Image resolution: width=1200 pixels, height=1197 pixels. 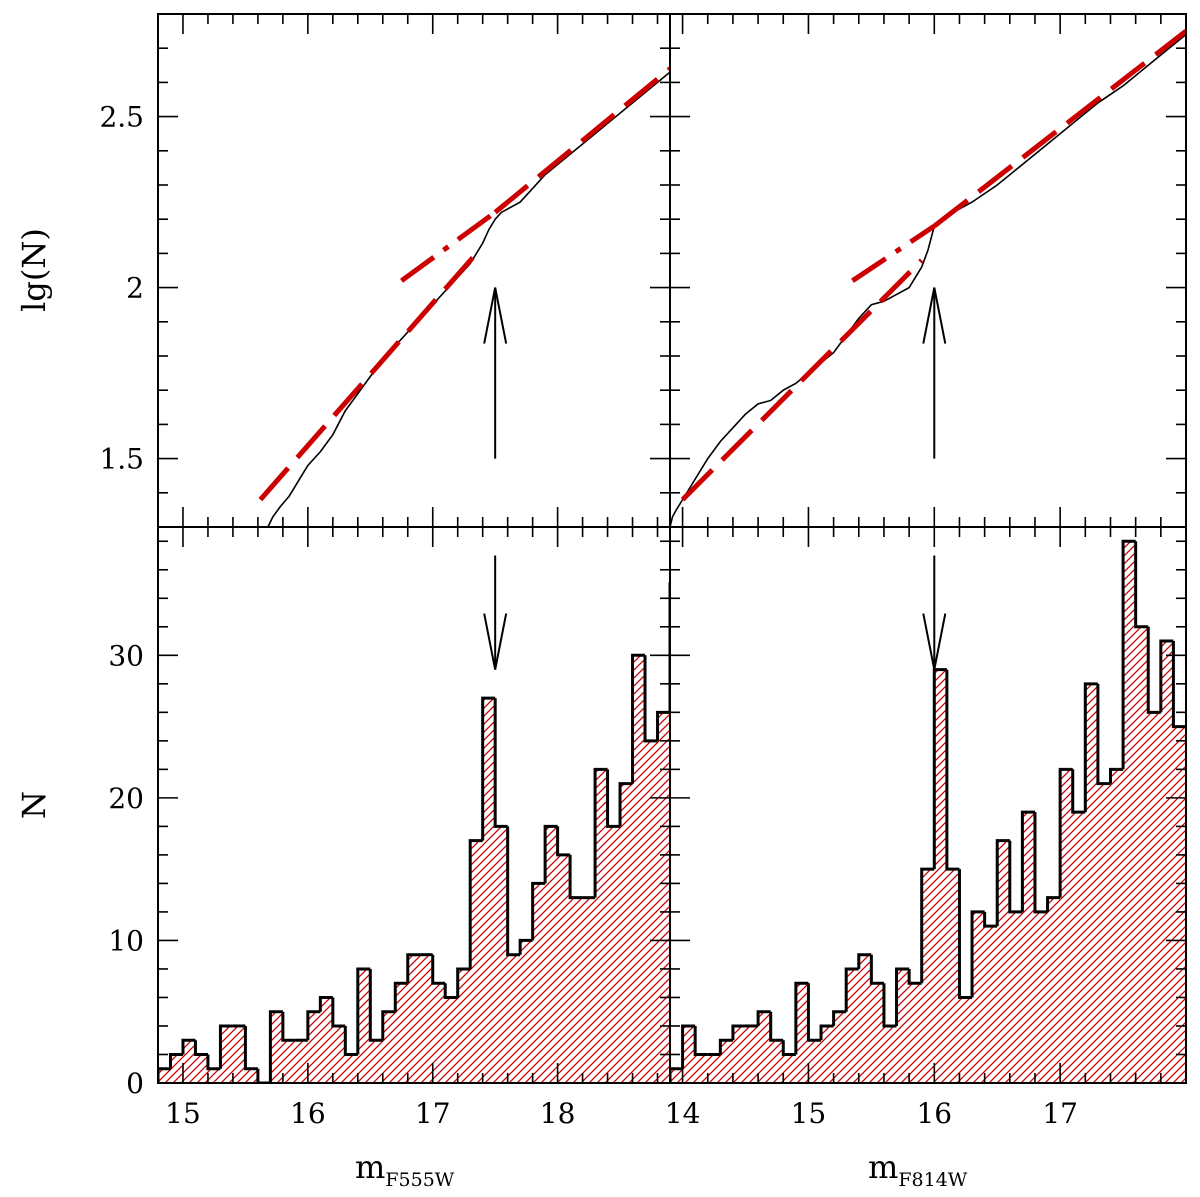 What do you see at coordinates (370, 1167) in the screenshot?
I see `xlabel-left-main: m` at bounding box center [370, 1167].